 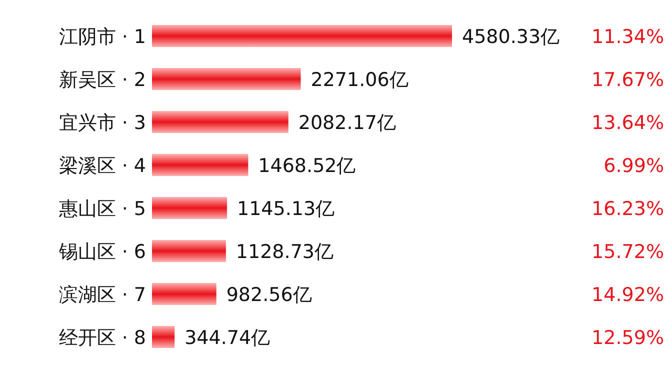 I want to click on y-tick-label: 惠山区 · 5, so click(x=102, y=209).